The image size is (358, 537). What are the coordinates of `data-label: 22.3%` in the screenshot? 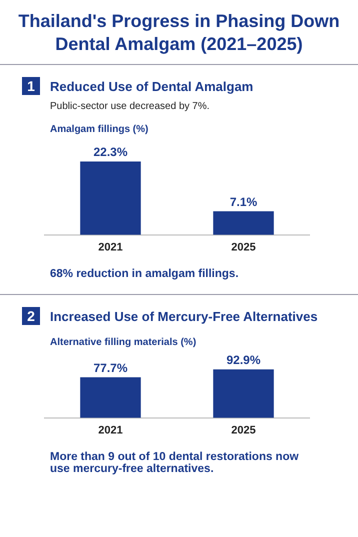 It's located at (110, 152).